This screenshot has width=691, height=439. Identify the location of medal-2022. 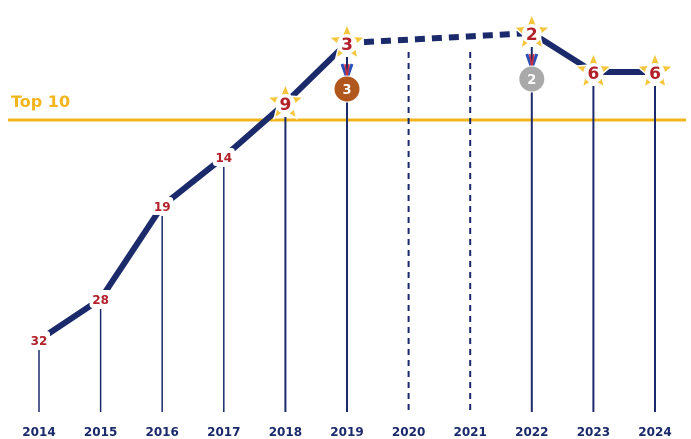
(532, 79).